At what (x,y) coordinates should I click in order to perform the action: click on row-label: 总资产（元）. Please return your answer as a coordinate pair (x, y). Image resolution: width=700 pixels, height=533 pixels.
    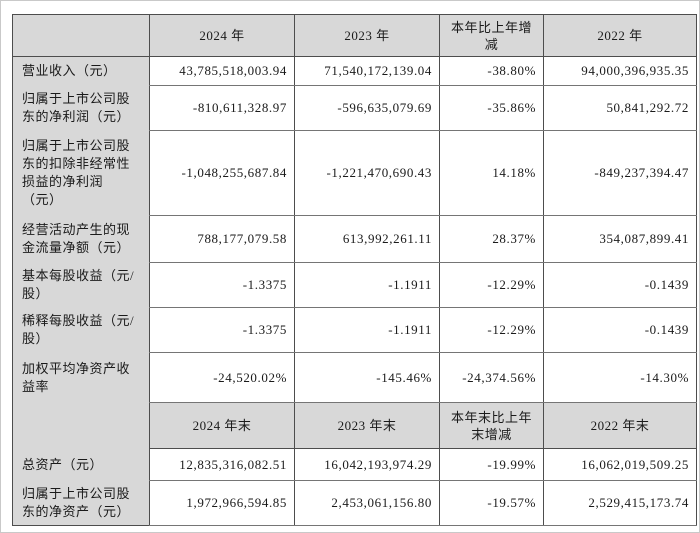
    Looking at the image, I should click on (81, 464).